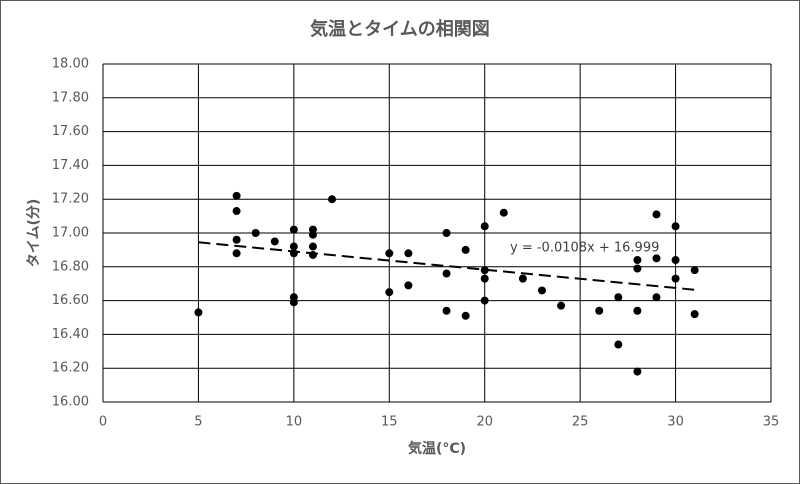 The height and width of the screenshot is (484, 800). What do you see at coordinates (771, 422) in the screenshot?
I see `x-tick-label: 35` at bounding box center [771, 422].